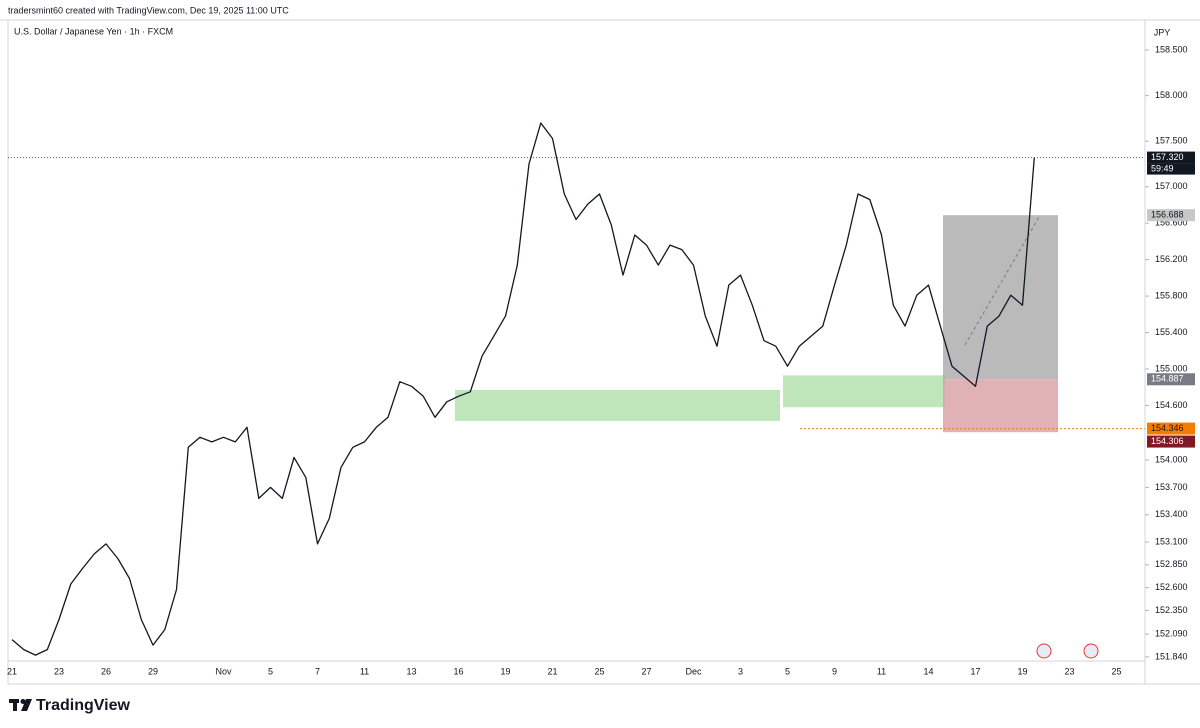 The width and height of the screenshot is (1200, 728). What do you see at coordinates (1171, 259) in the screenshot?
I see `y-tick-label: 156.200` at bounding box center [1171, 259].